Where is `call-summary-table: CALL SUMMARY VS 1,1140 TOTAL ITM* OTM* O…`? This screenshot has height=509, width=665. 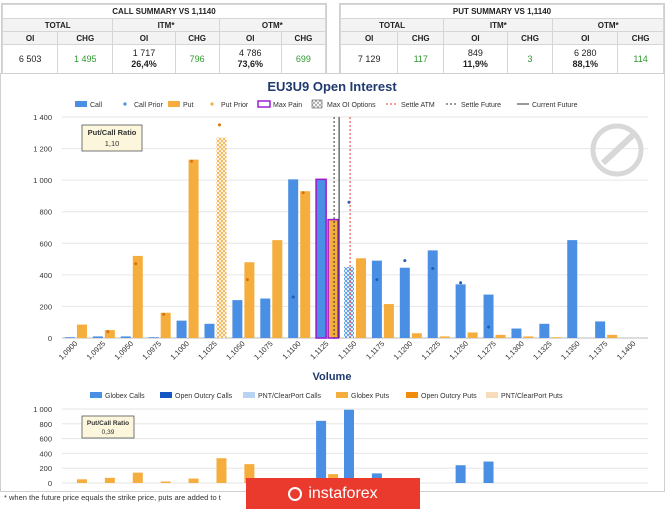 call-summary-table: CALL SUMMARY VS 1,1140 TOTAL ITM* OTM* O… is located at coordinates (164, 39).